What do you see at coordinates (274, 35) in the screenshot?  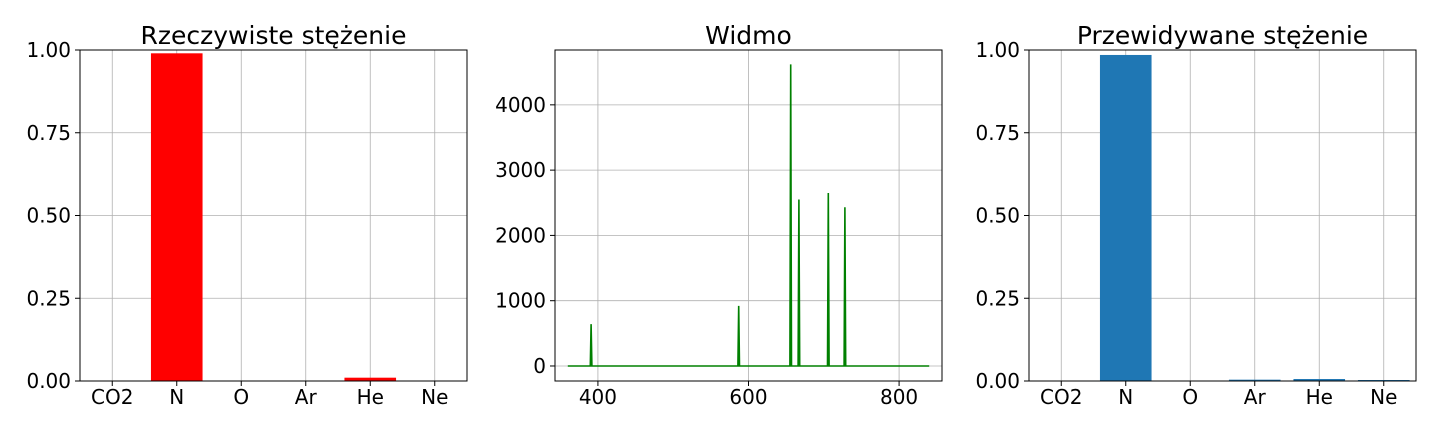 I see `chart-title: Rzeczywiste stężenie` at bounding box center [274, 35].